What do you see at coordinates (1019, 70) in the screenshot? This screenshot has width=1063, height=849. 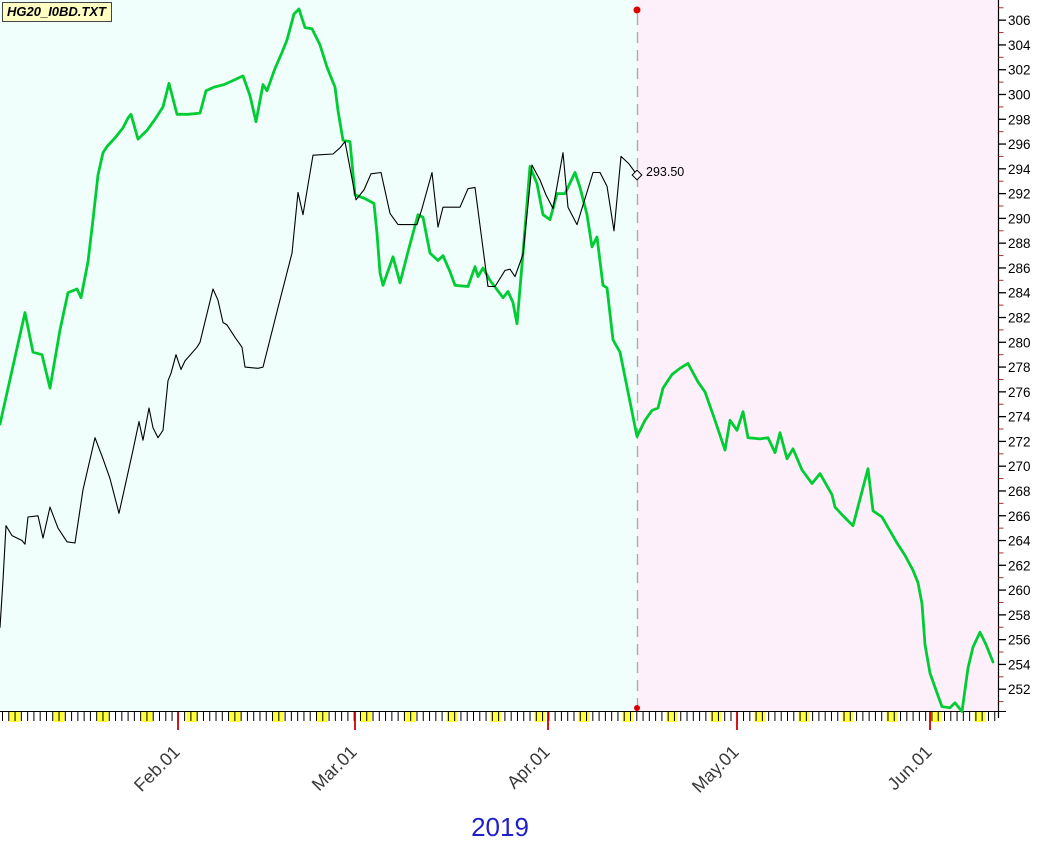 I see `y-axis-tick-label: 302` at bounding box center [1019, 70].